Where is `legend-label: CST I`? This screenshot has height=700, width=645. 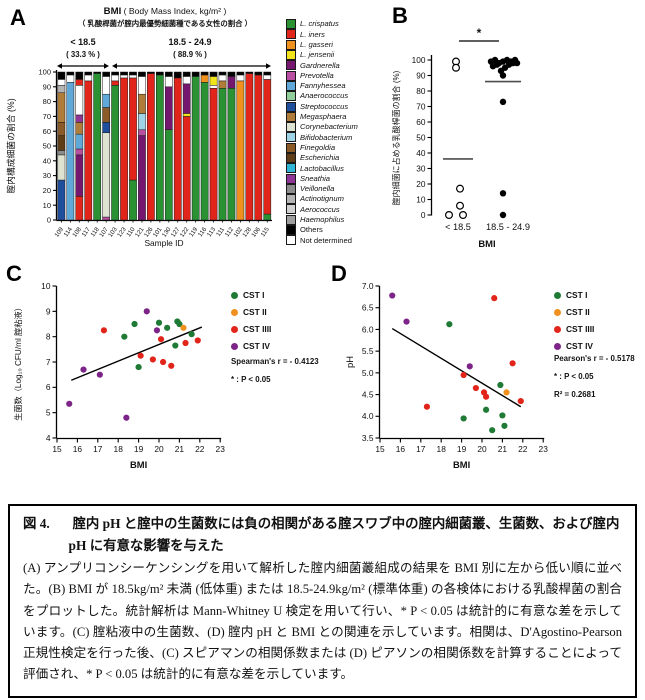 legend-label: CST I is located at coordinates (577, 295).